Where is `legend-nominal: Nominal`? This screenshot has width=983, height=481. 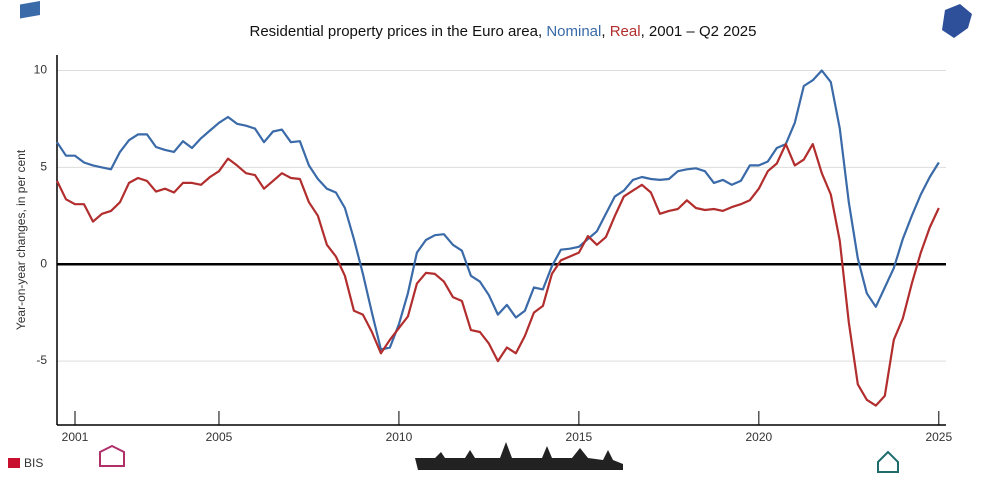
legend-nominal: Nominal is located at coordinates (573, 31).